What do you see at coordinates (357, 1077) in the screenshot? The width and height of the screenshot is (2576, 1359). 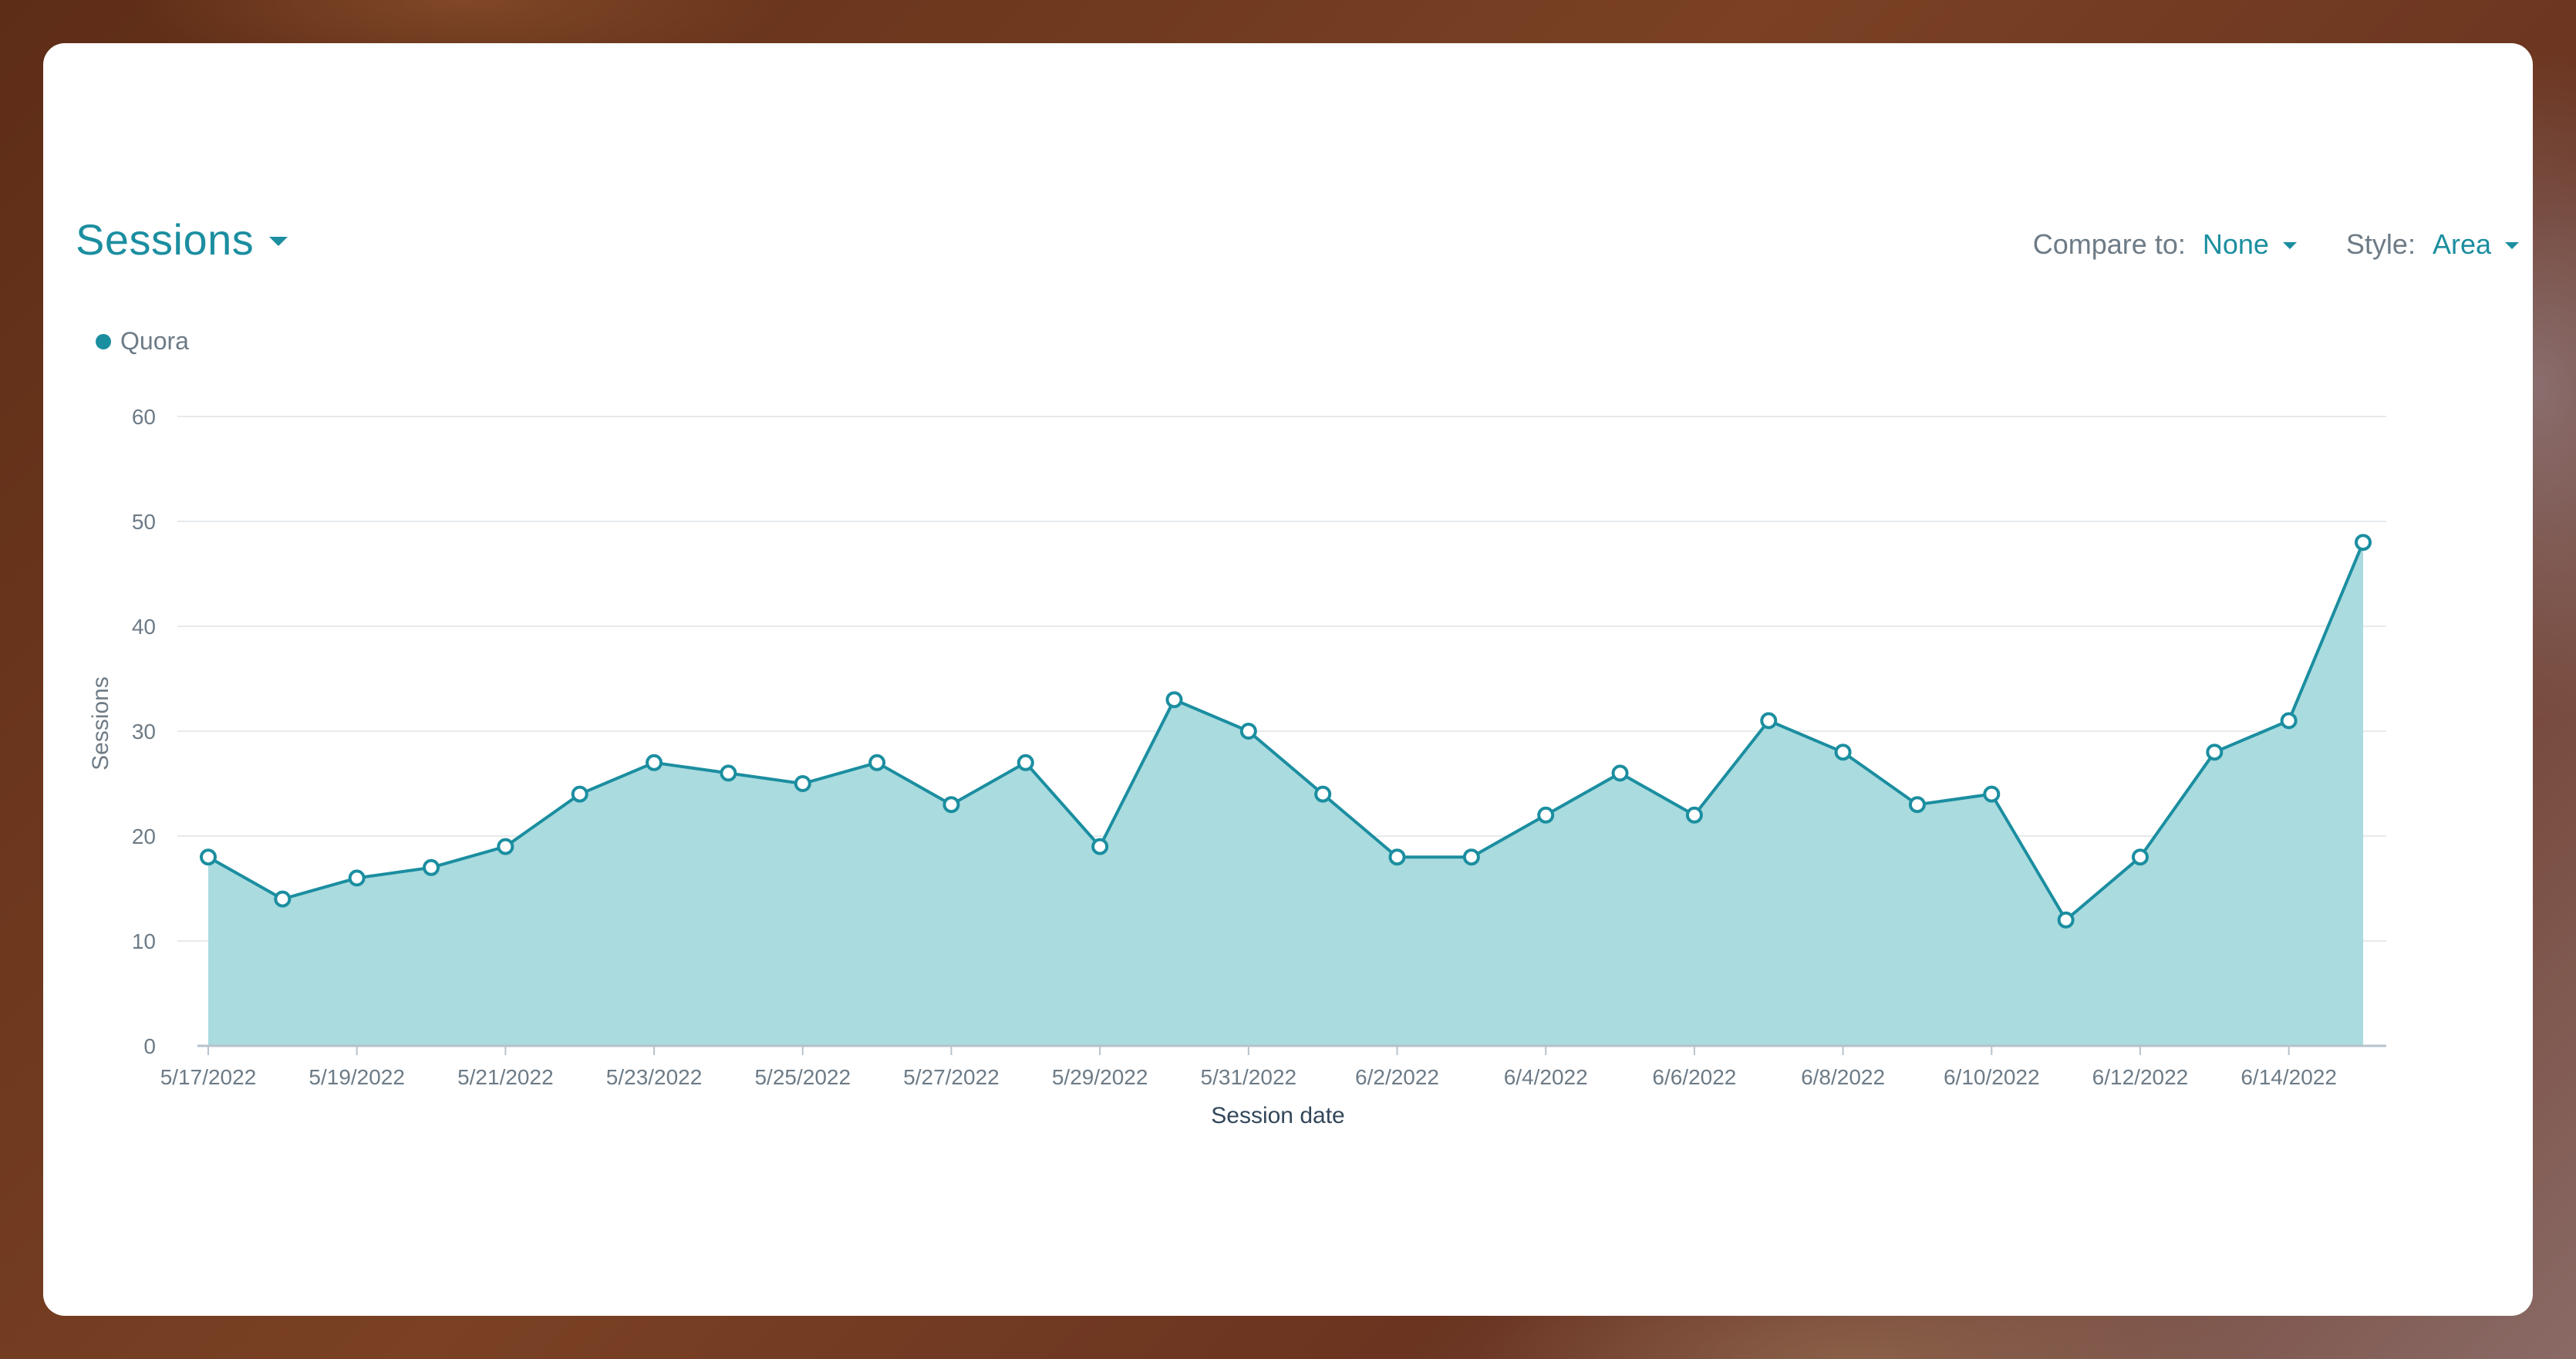 I see `x-tick-label: 5/19/2022` at bounding box center [357, 1077].